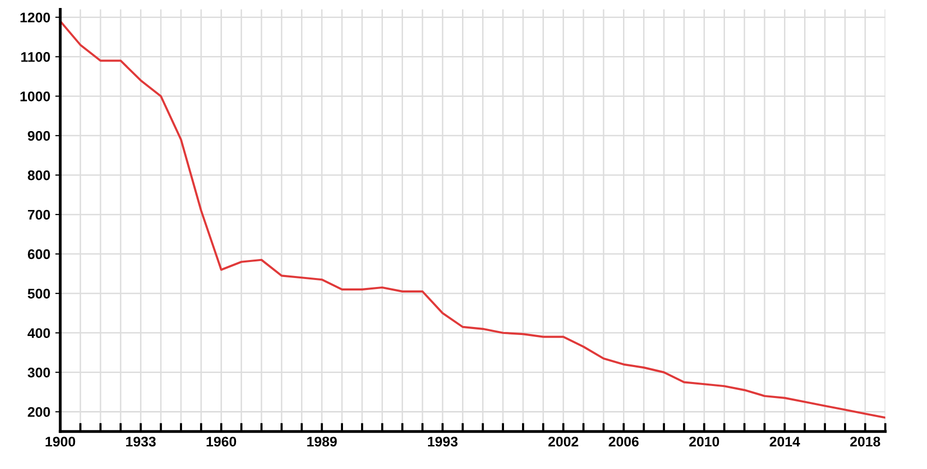 This screenshot has height=469, width=927. Describe the element at coordinates (623, 441) in the screenshot. I see `x-tick-label: 2006` at that location.